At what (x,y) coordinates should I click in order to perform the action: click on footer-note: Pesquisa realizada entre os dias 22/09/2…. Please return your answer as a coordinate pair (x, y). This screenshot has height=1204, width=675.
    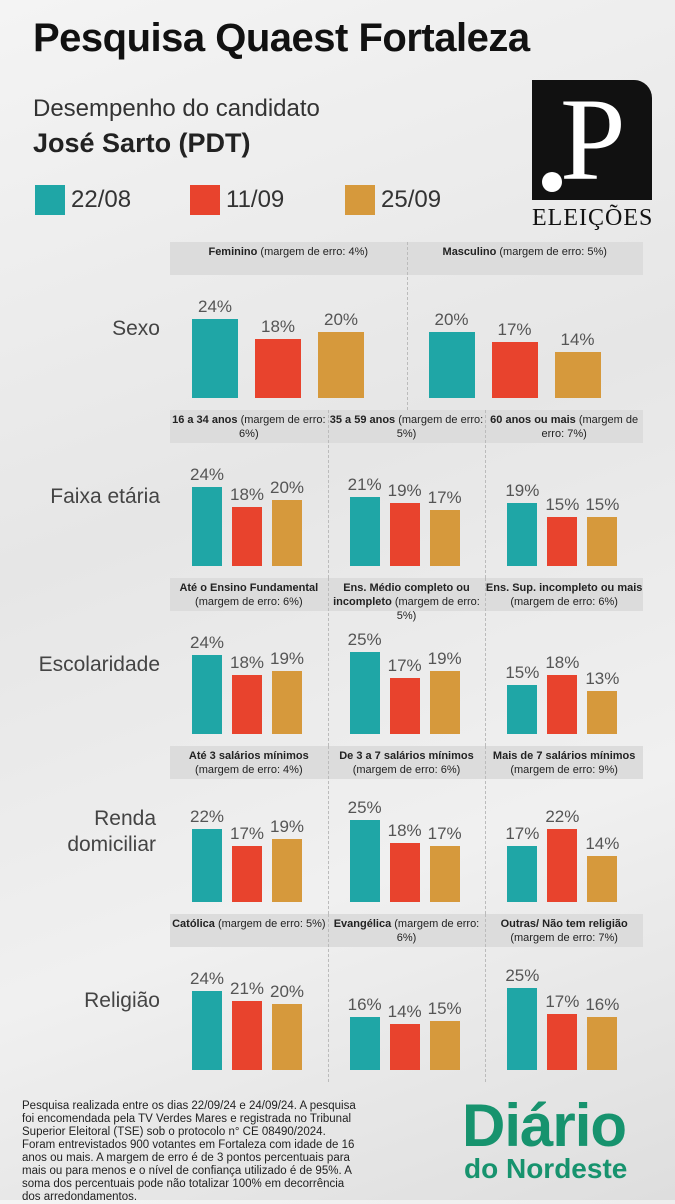
    Looking at the image, I should click on (189, 1151).